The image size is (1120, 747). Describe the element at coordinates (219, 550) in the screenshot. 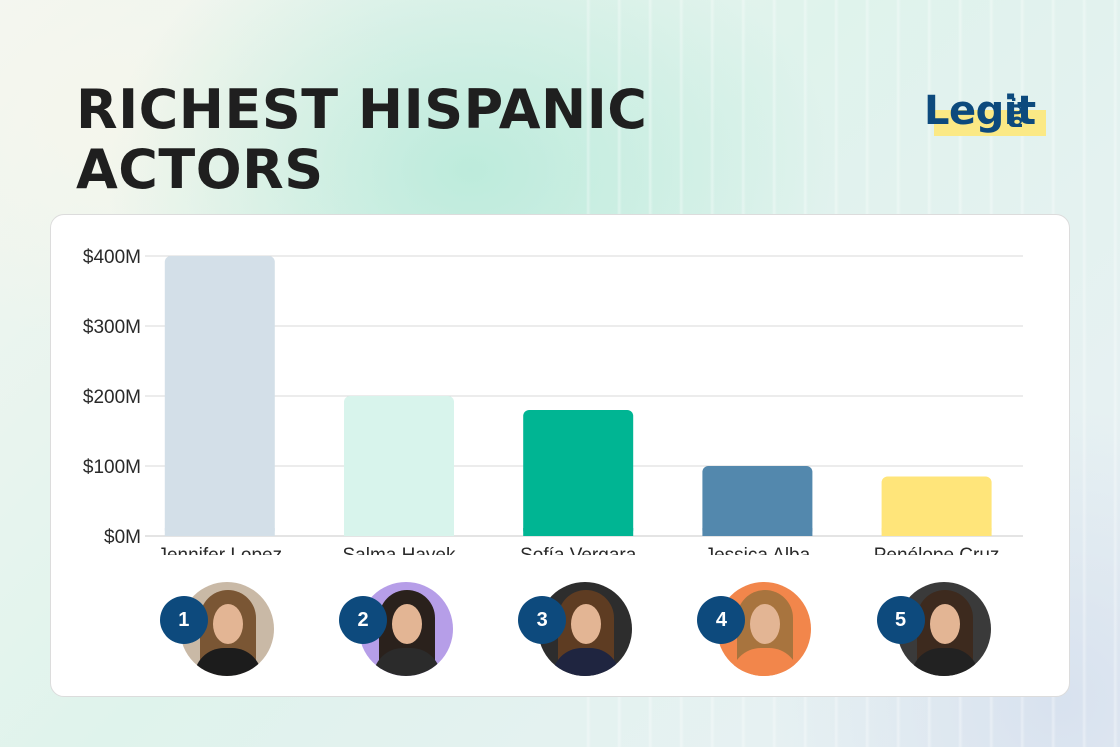

I see `x-tick-label: Jennifer Lopez` at that location.